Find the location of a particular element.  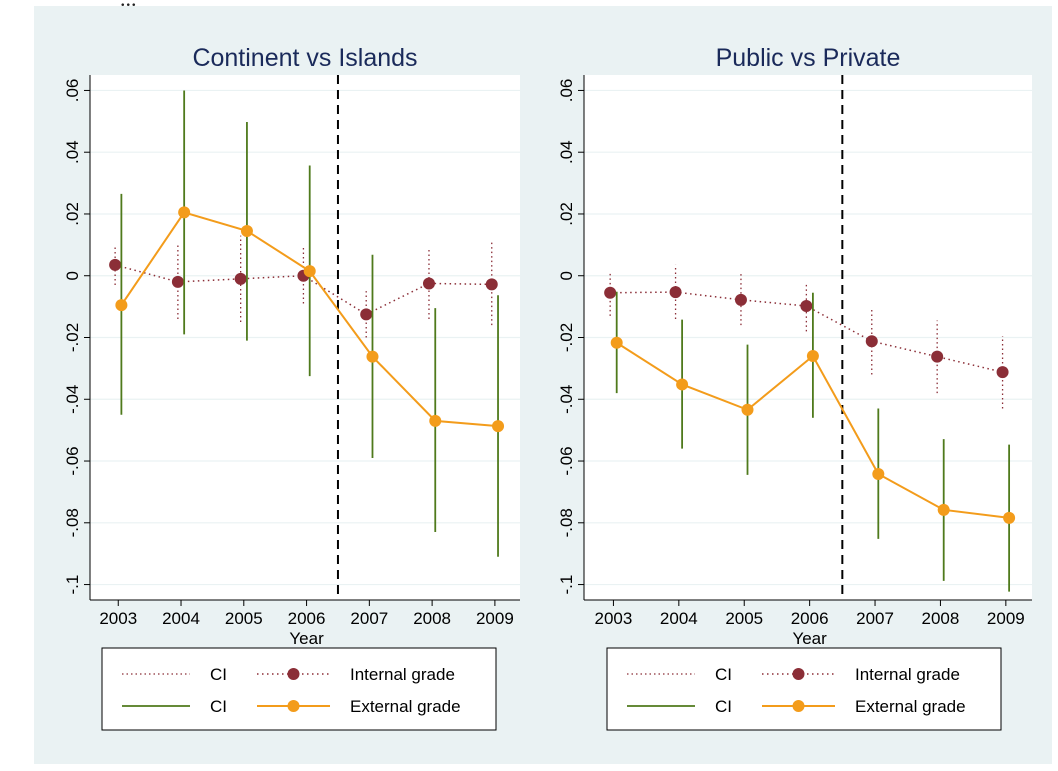

chart-title: Public vs Private is located at coordinates (808, 58).